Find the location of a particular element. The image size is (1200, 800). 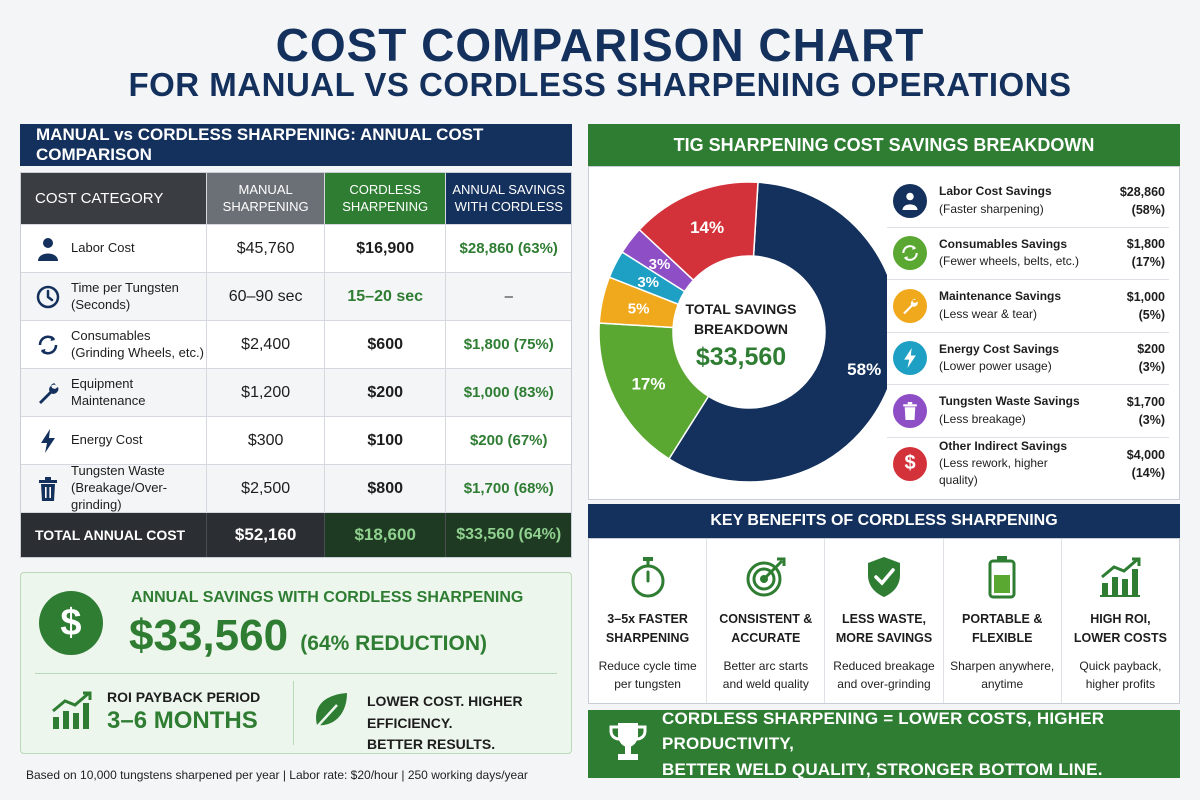

slice-label: 5% is located at coordinates (639, 309).